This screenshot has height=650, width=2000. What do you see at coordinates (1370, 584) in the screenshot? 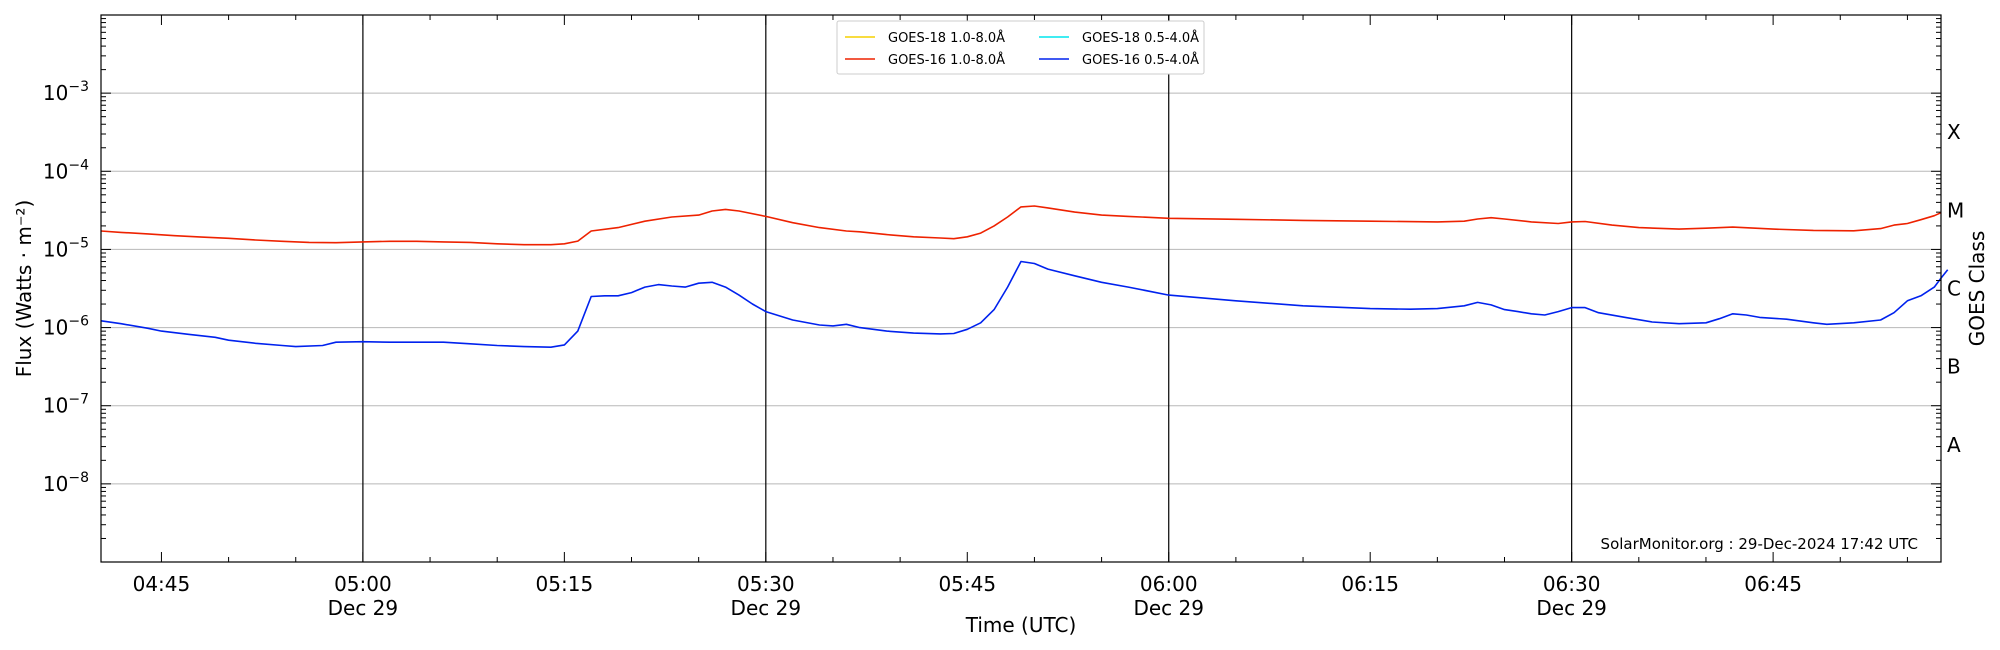
I see `x-tick-label: 06:15` at bounding box center [1370, 584].